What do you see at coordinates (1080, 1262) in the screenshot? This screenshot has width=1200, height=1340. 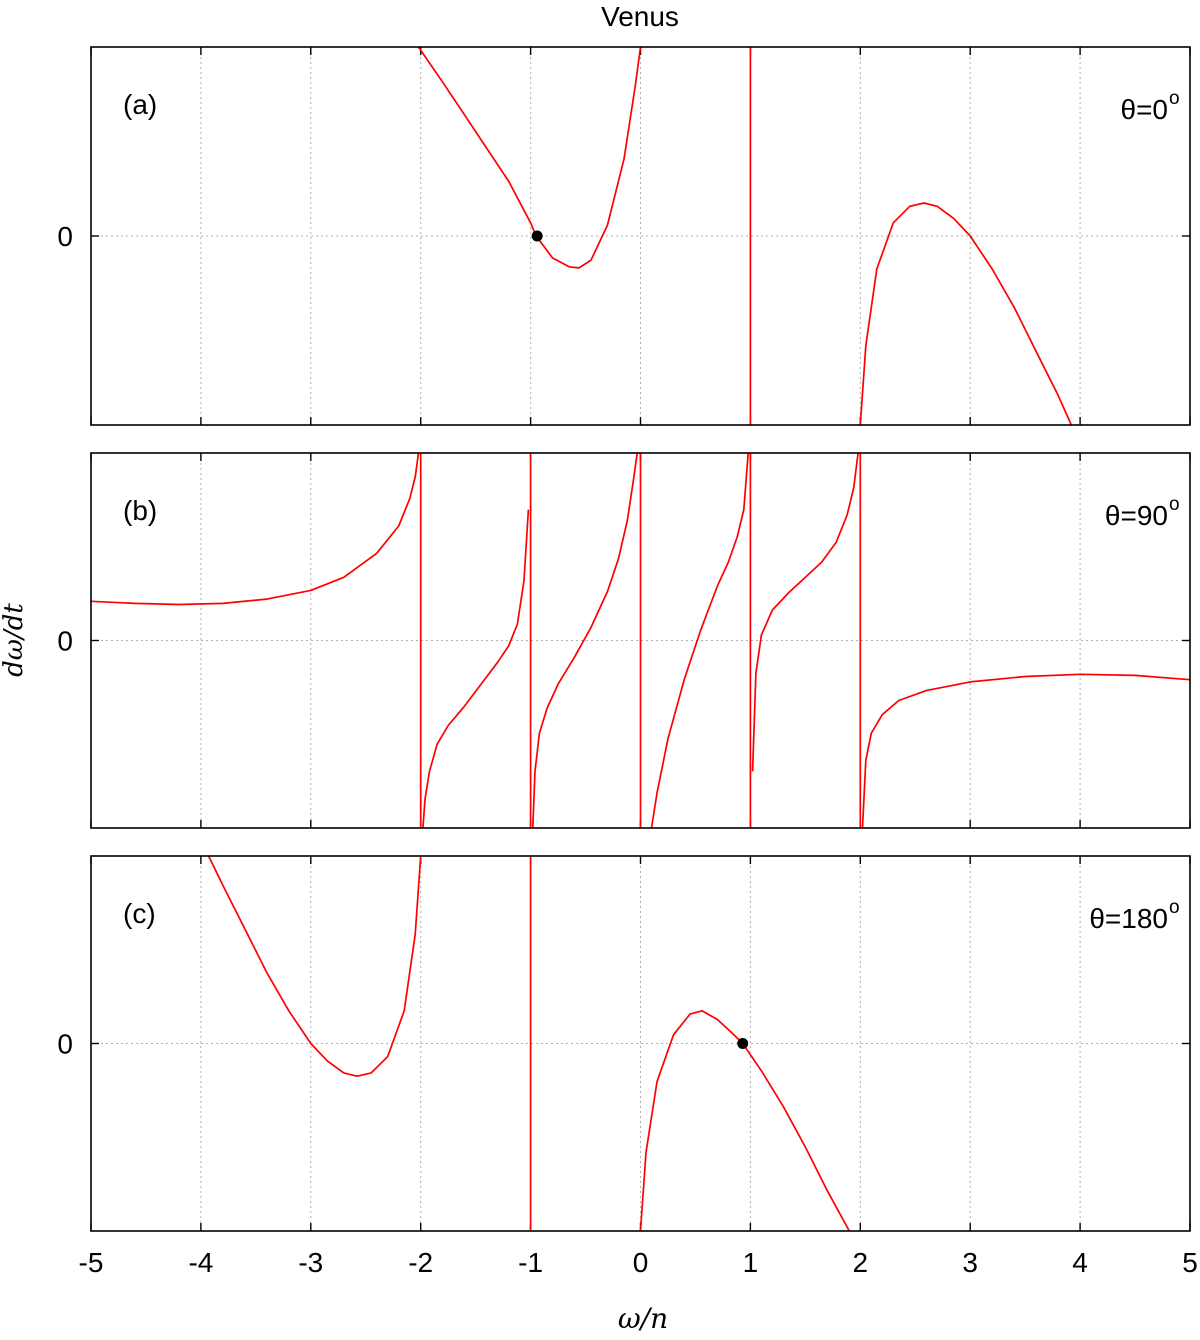 I see `x-tick-label: 4` at bounding box center [1080, 1262].